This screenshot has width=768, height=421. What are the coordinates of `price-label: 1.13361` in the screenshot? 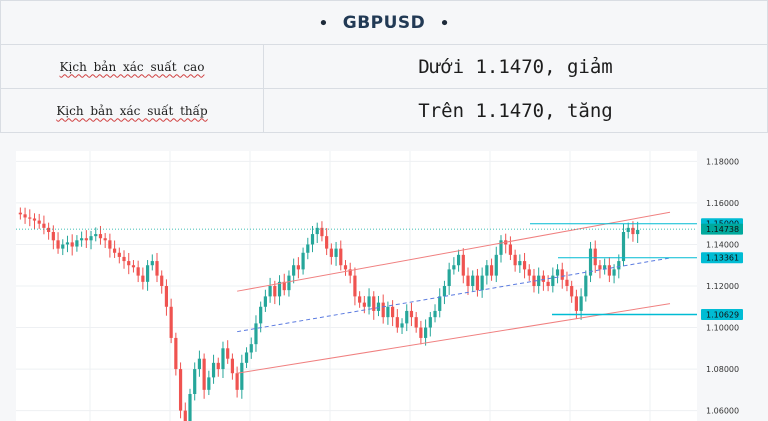 It's located at (722, 258).